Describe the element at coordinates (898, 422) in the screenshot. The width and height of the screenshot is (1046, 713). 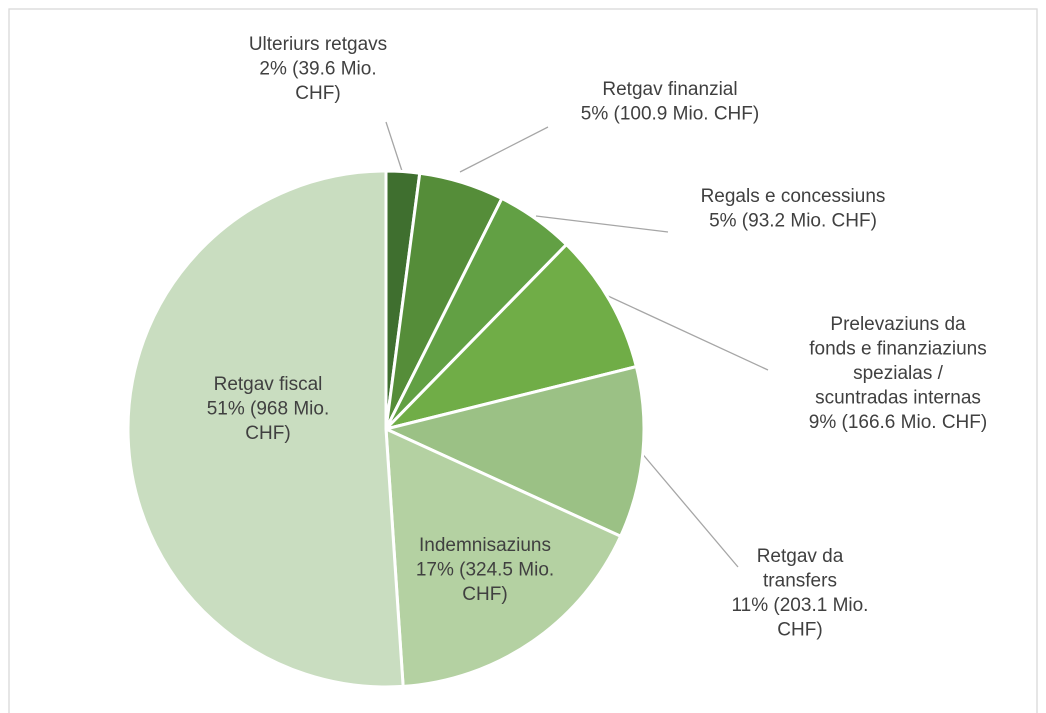
I see `slice-value-label: 9% (166.6 Mio. CHF)` at that location.